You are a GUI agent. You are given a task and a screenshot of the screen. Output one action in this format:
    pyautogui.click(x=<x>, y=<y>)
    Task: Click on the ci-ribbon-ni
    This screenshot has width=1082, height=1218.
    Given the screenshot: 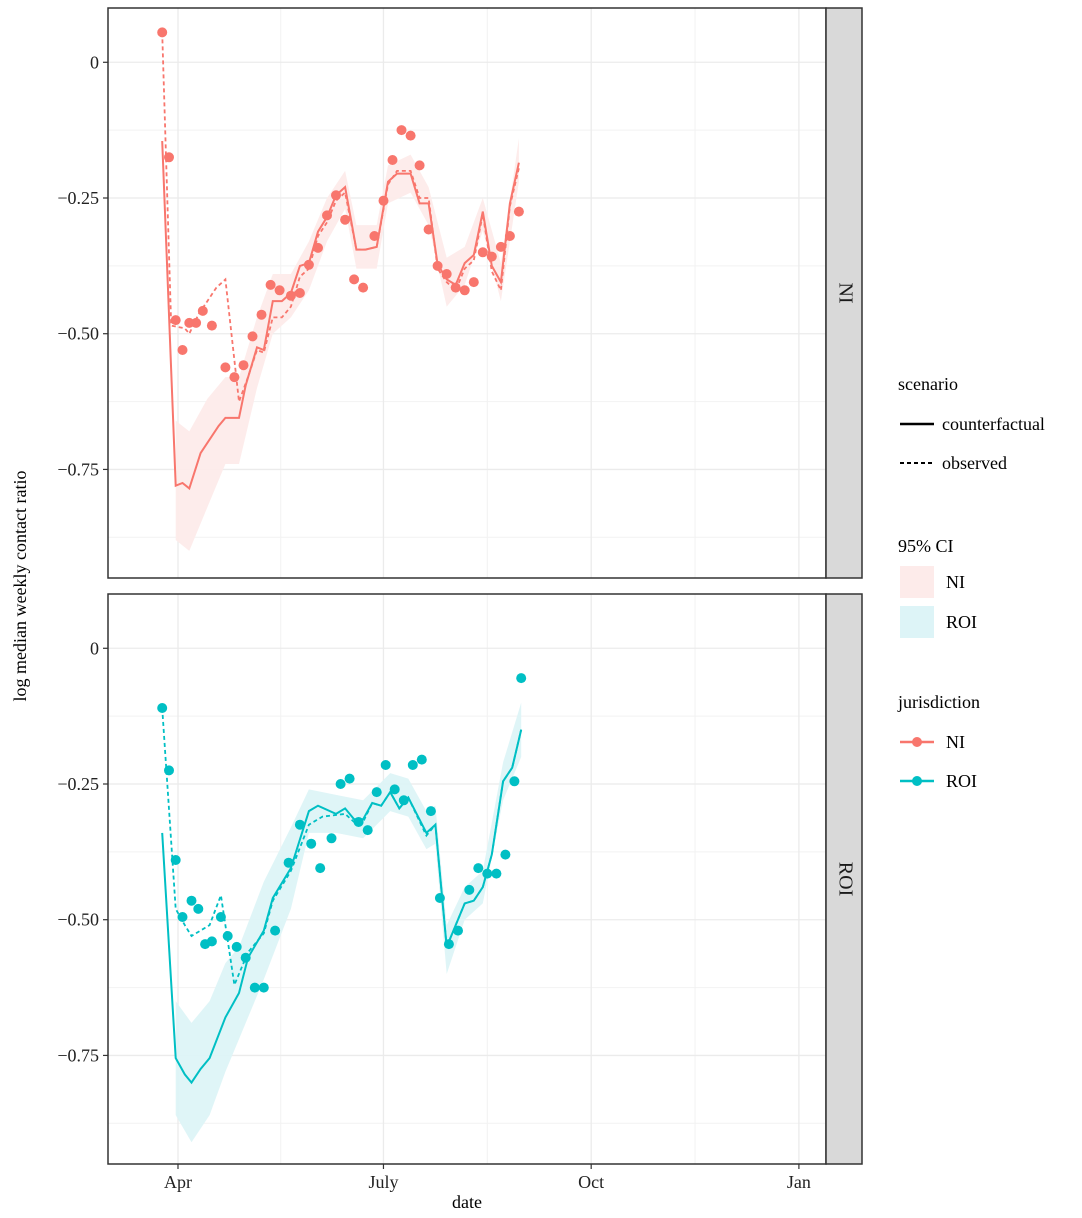 What is the action you would take?
    pyautogui.click(x=347, y=344)
    